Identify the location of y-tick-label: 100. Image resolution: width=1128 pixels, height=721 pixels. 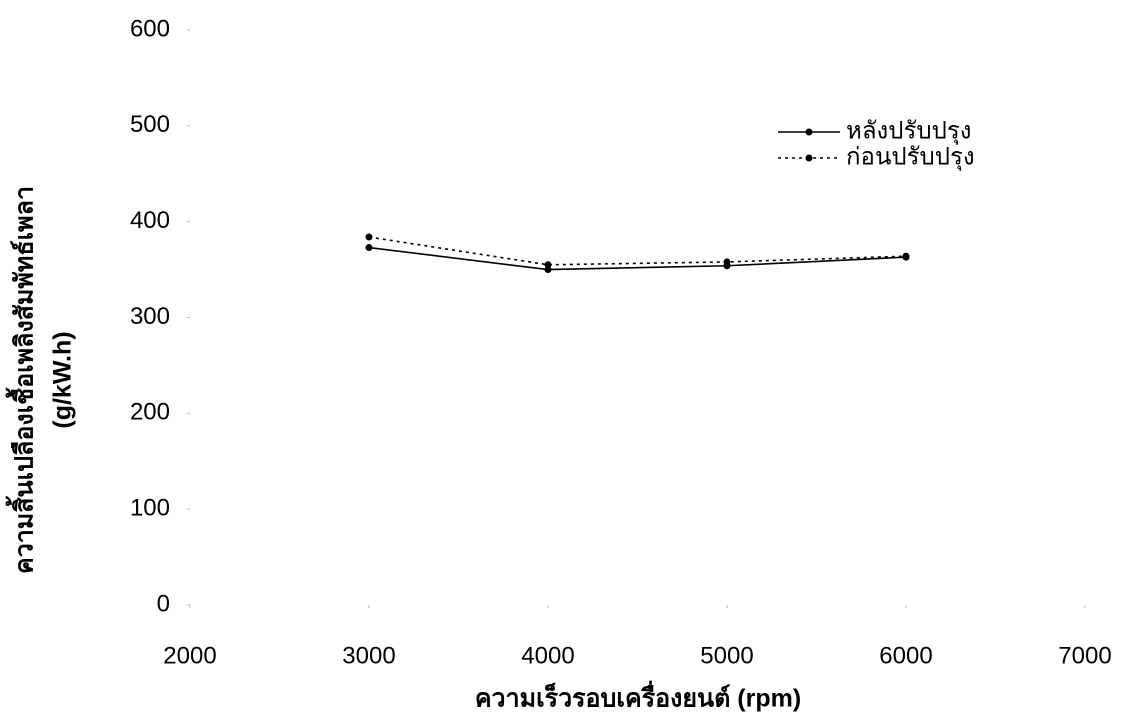
(150, 508).